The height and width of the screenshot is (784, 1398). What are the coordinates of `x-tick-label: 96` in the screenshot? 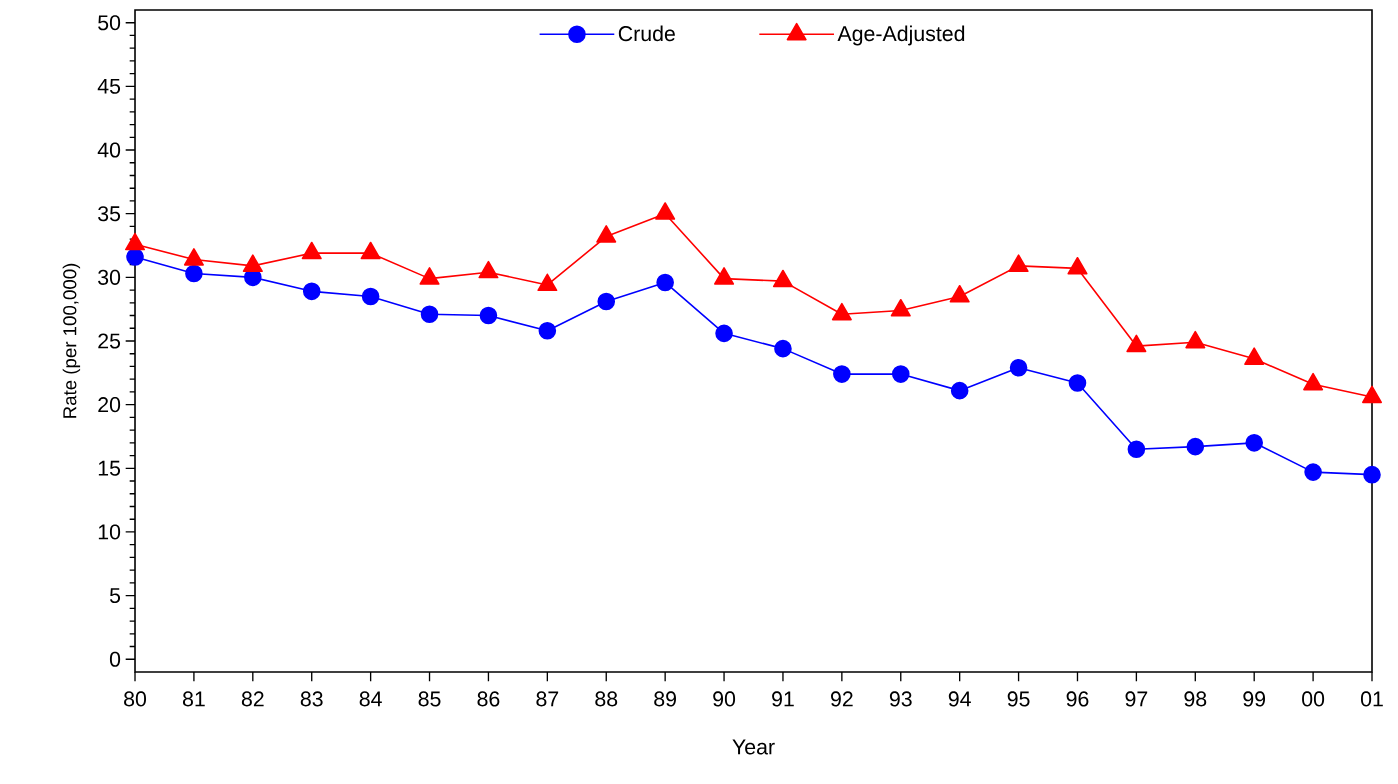 It's located at (1077, 699).